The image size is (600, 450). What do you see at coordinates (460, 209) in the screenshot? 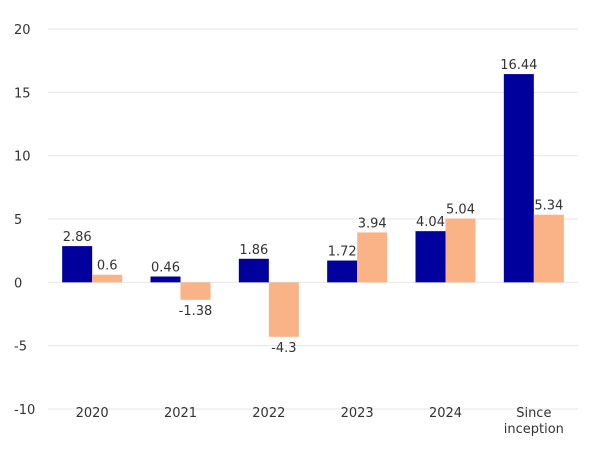
I see `data-label: 5.04` at bounding box center [460, 209].